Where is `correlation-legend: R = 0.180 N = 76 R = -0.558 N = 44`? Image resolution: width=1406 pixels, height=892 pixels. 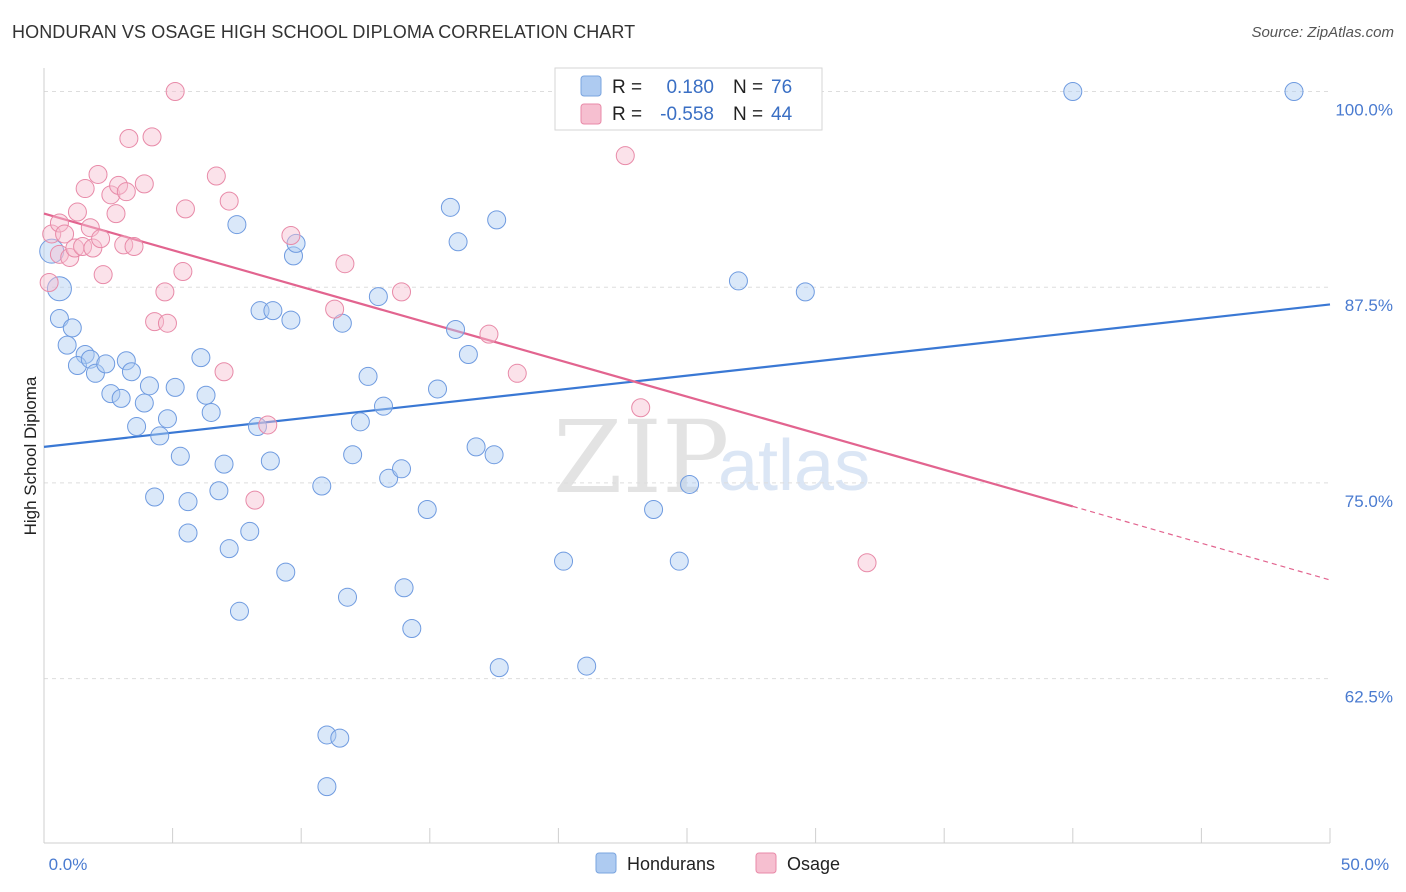 correlation-legend: R = 0.180 N = 76 R = -0.558 N = 44 is located at coordinates (688, 99).